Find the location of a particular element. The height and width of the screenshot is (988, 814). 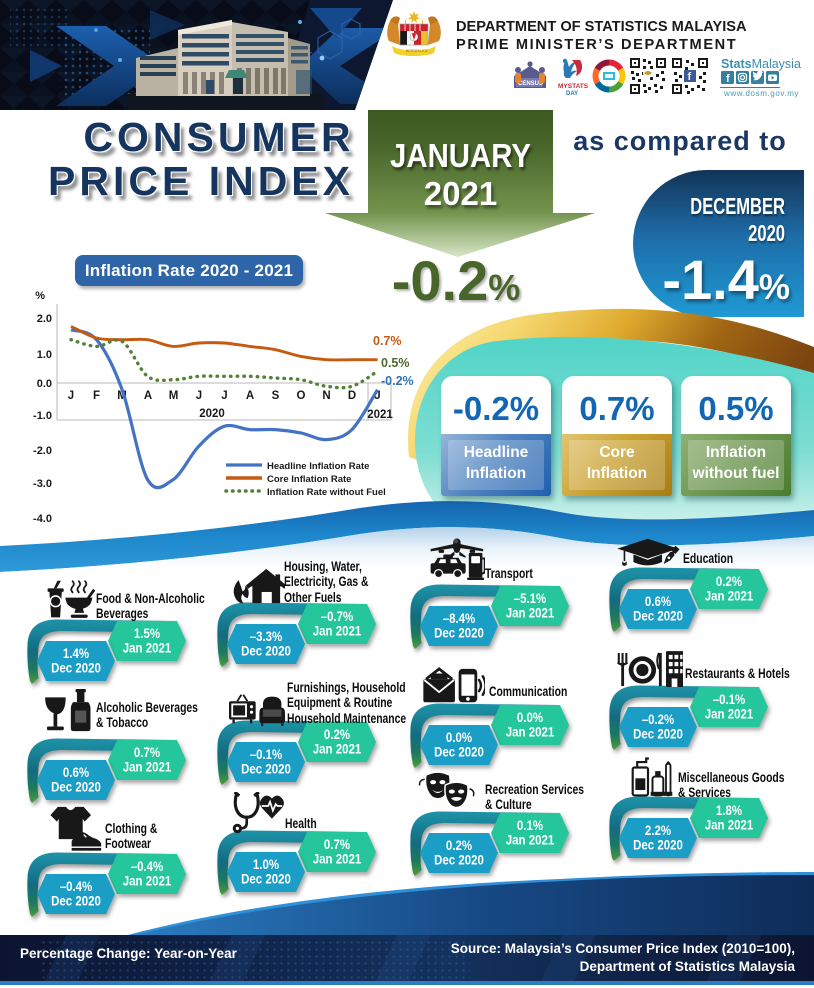

svg-text: N is located at coordinates (326, 396).